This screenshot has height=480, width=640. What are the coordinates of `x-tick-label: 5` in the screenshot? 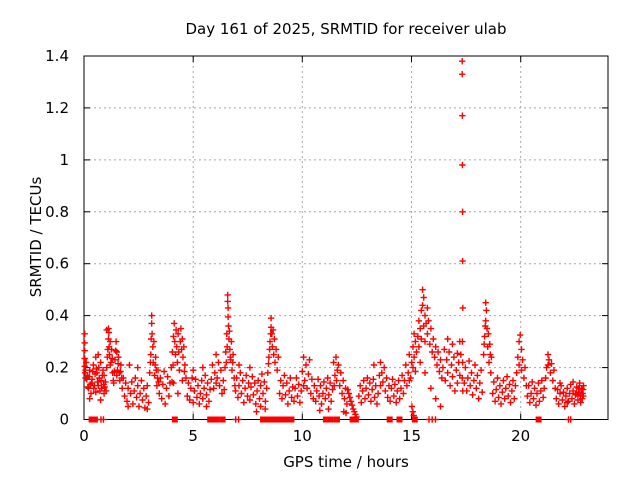 It's located at (193, 436).